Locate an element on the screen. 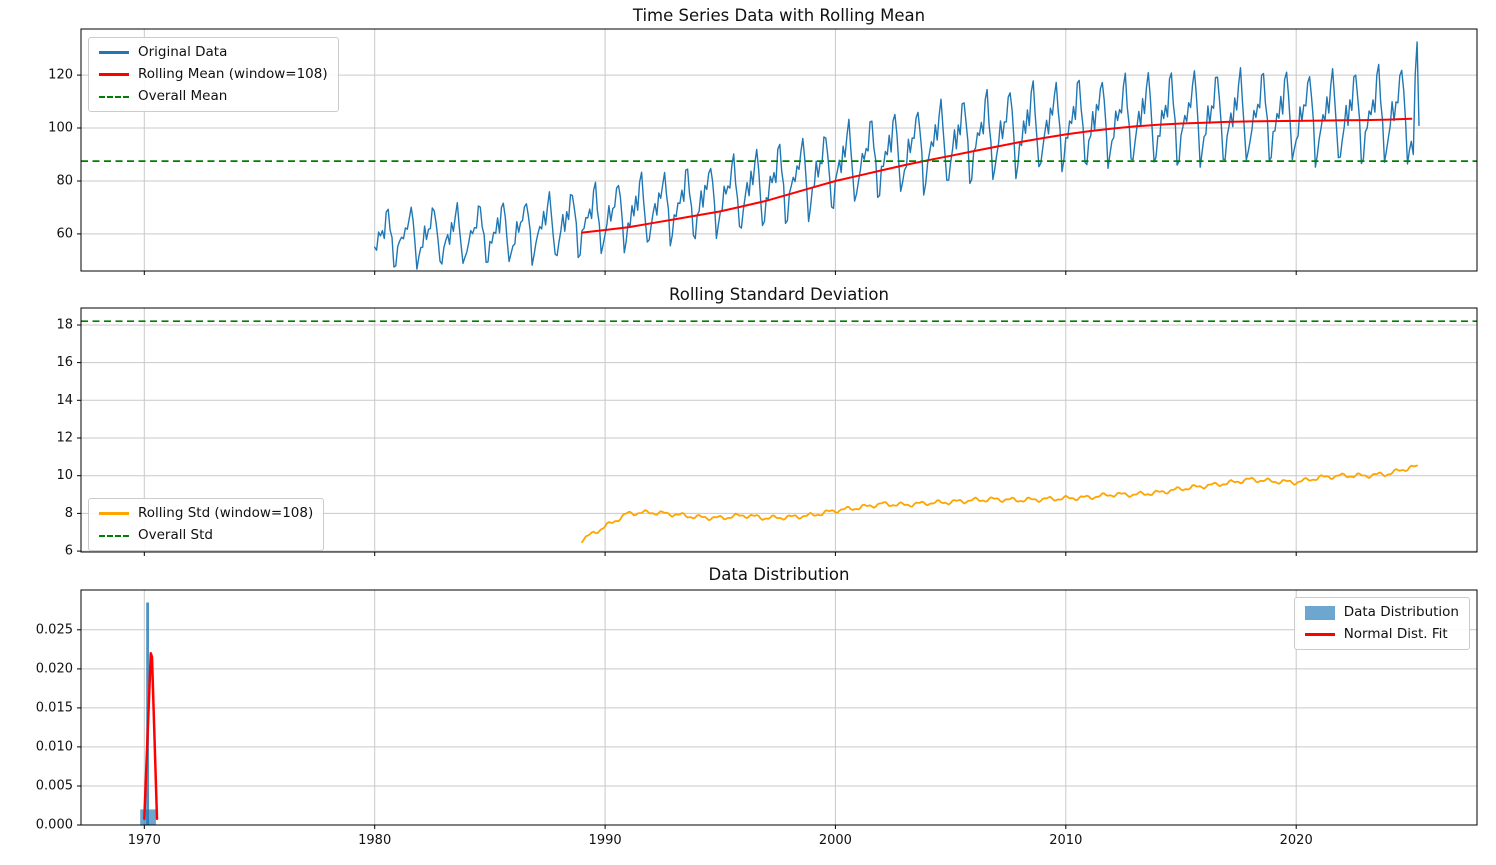 The image size is (1496, 865). legend-label: Data Distribution is located at coordinates (1401, 612).